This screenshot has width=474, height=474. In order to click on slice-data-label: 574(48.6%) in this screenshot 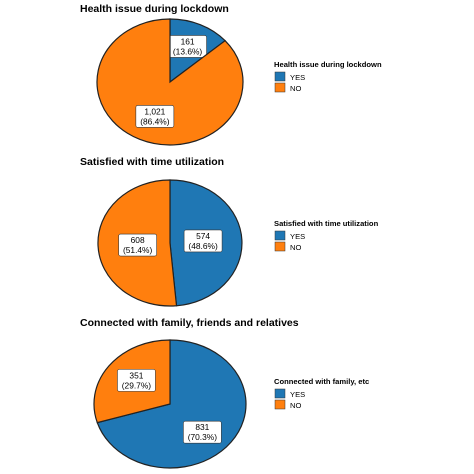, I will do `click(203, 241)`.